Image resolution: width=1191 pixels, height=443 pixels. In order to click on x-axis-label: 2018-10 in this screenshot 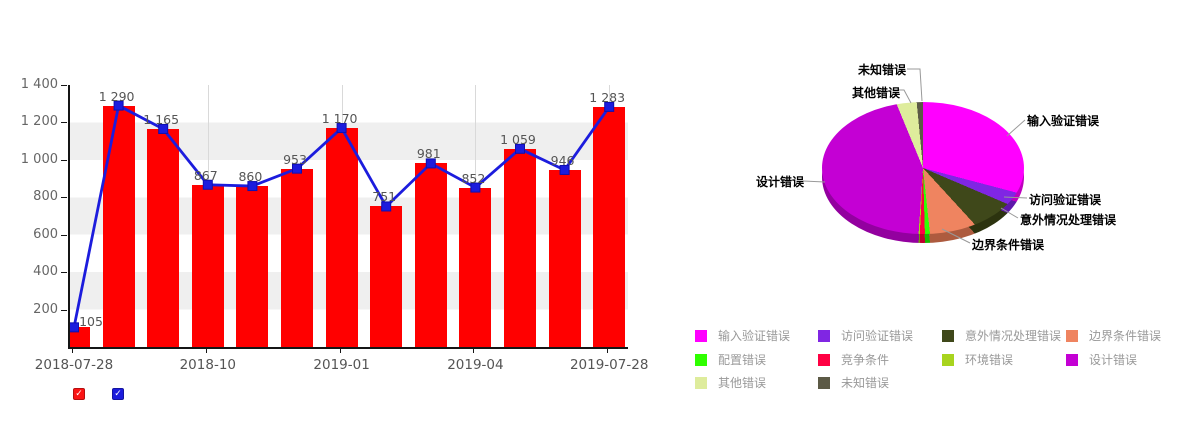, I will do `click(207, 365)`.